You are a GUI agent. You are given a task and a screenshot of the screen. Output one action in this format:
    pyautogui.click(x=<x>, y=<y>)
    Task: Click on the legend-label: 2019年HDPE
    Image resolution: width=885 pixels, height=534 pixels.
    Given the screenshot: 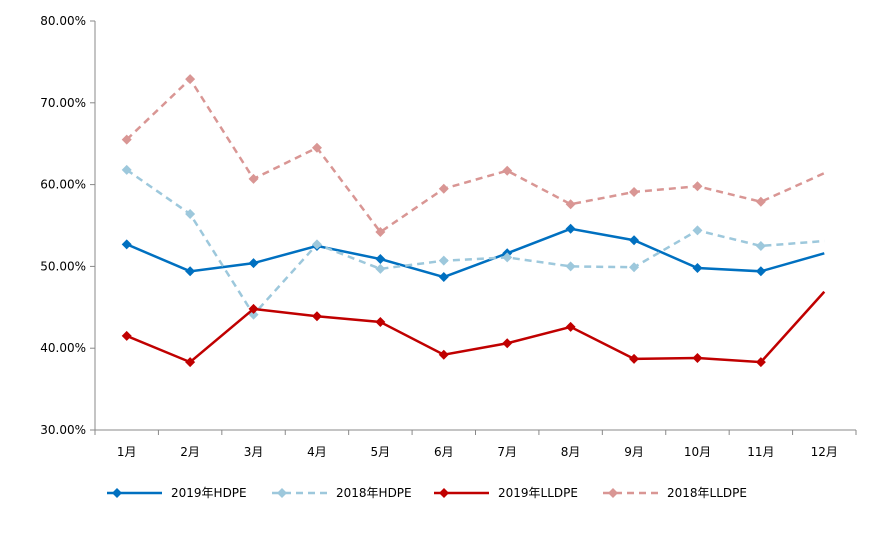 What is the action you would take?
    pyautogui.click(x=209, y=493)
    